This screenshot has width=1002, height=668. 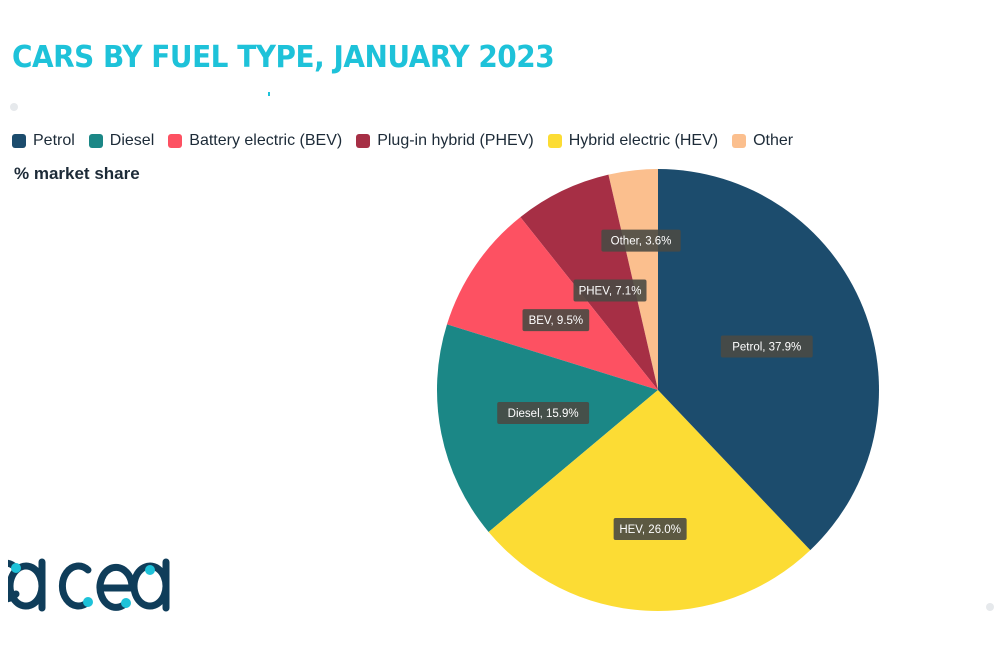 I want to click on legend-label: Plug-in hybrid (PHEV), so click(x=455, y=140).